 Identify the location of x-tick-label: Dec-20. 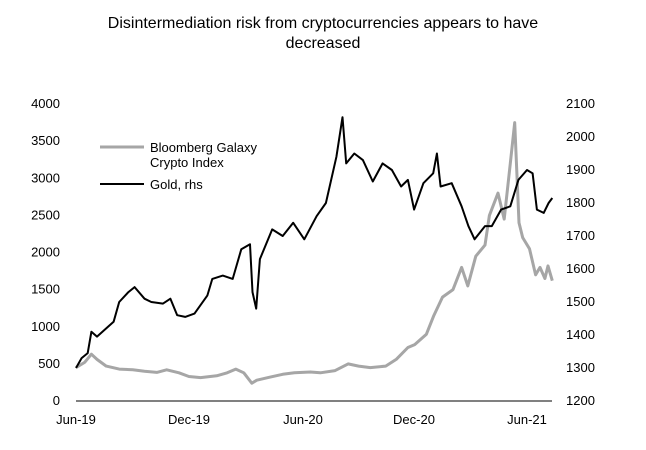
(414, 419).